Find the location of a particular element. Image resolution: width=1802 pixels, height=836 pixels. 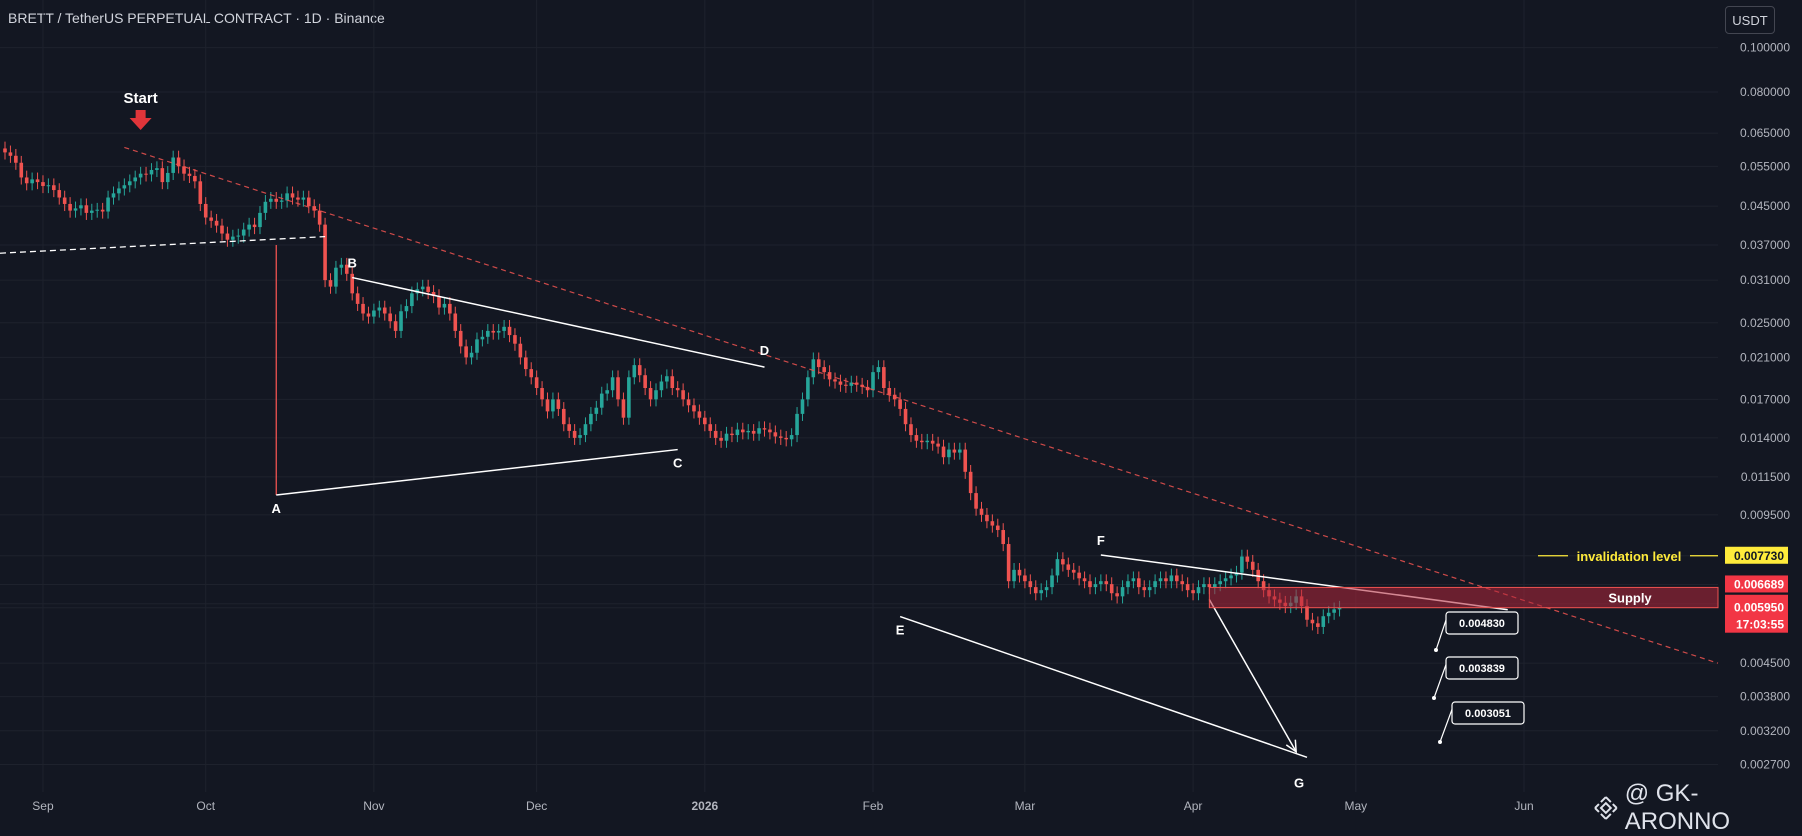

pattern-label-c: C is located at coordinates (678, 463).